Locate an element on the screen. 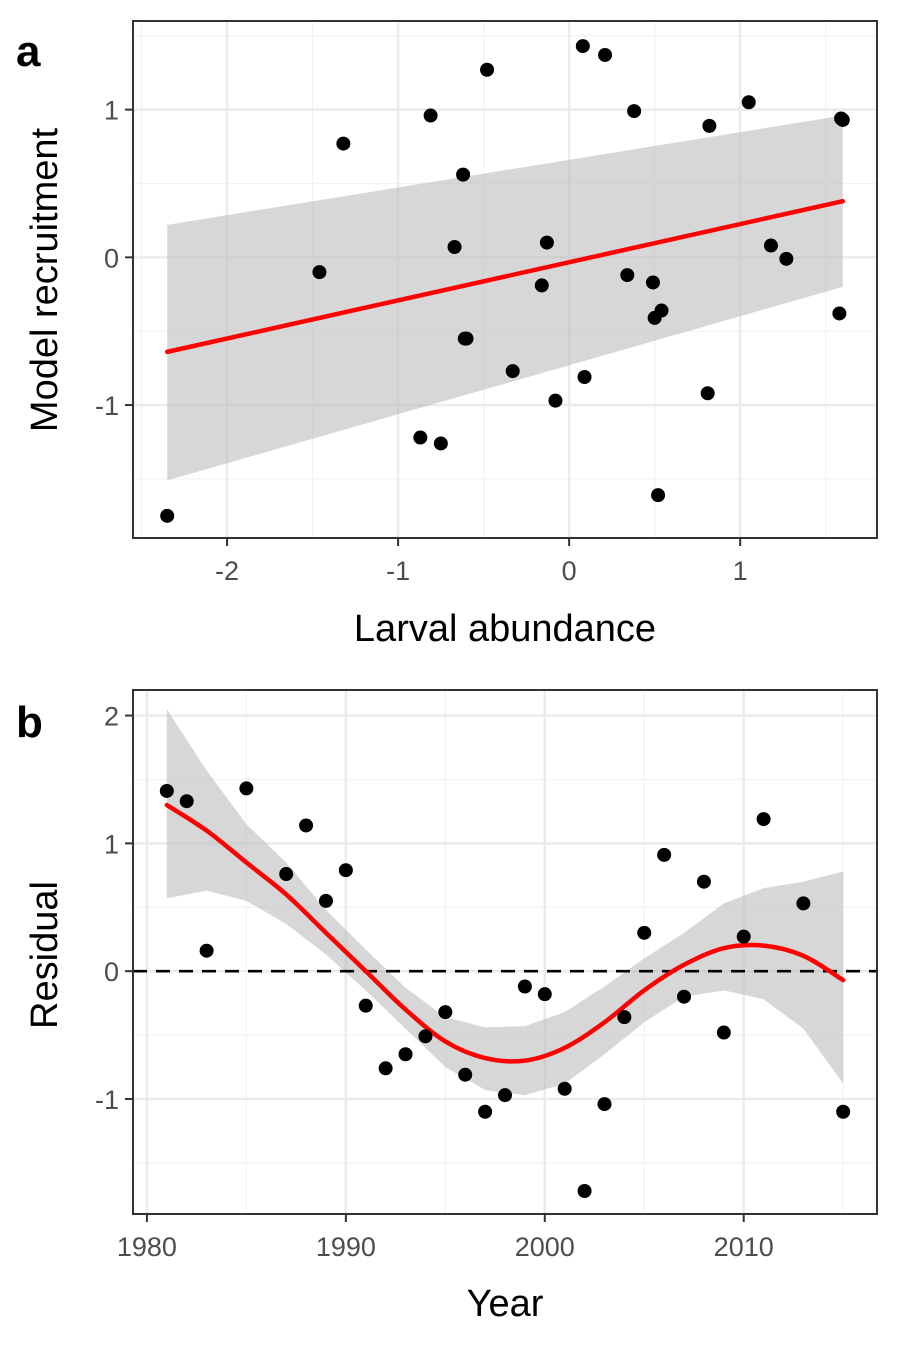  panel-b-y-axis-title: Residual is located at coordinates (45, 955).